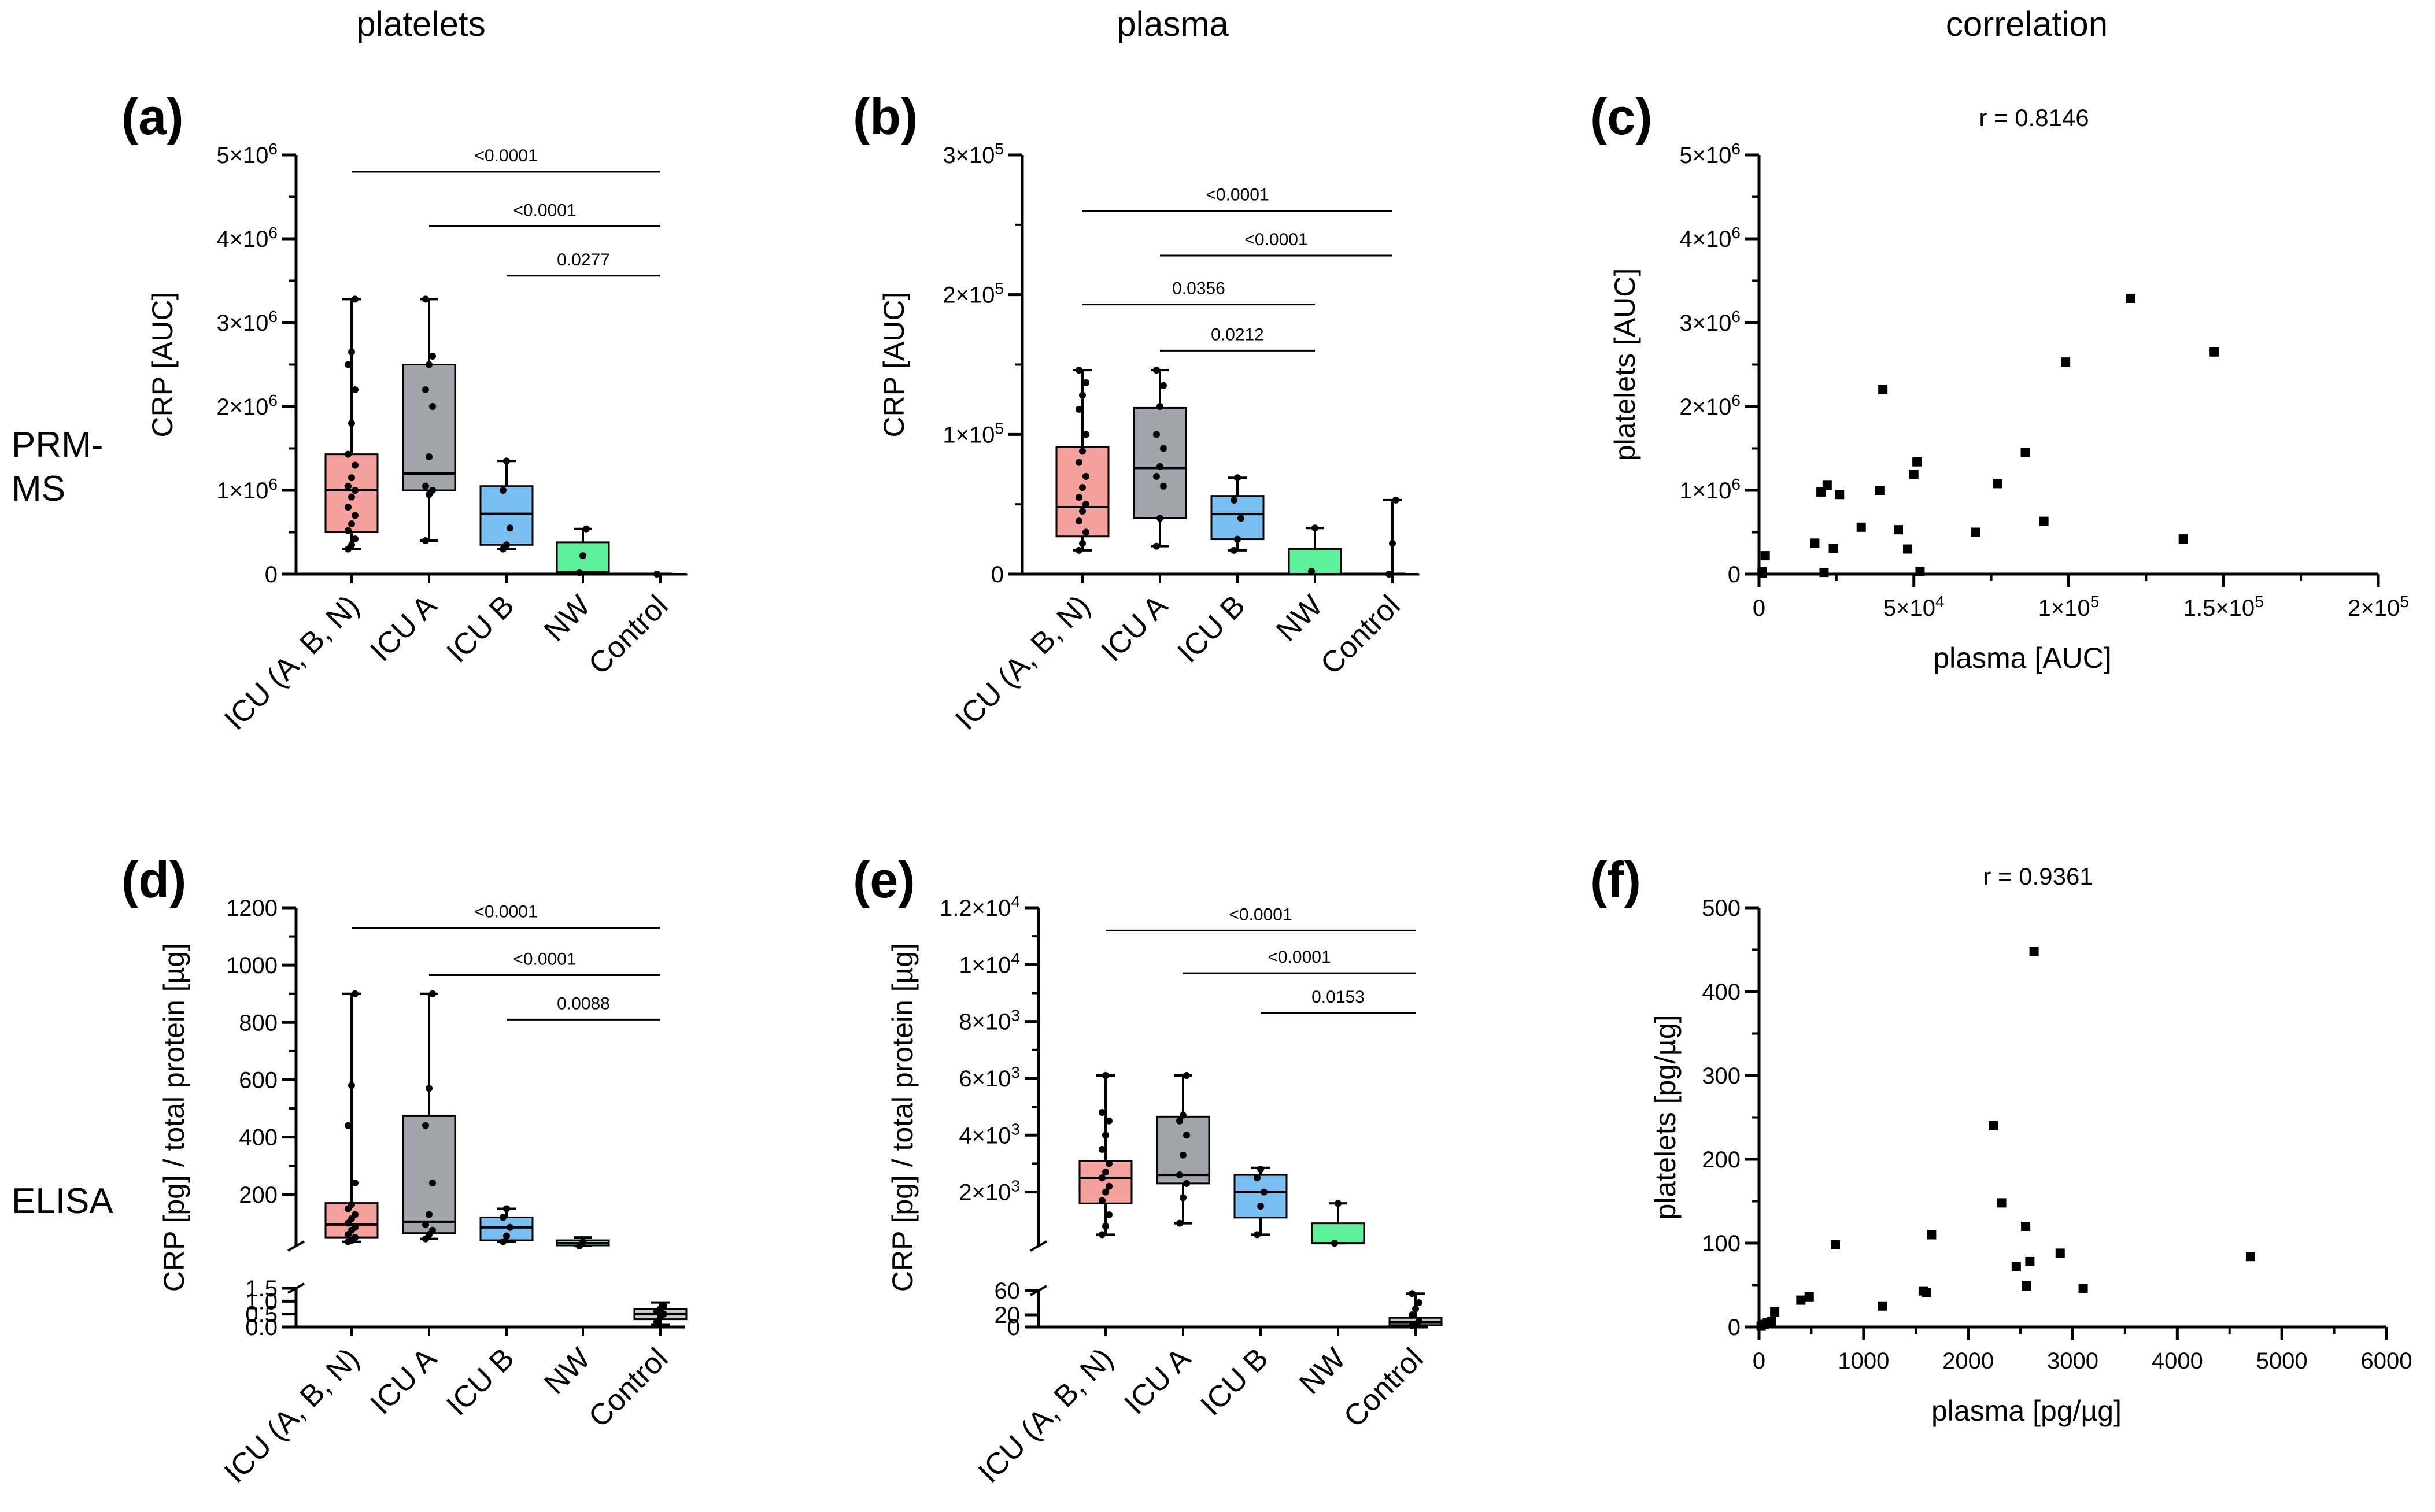  What do you see at coordinates (902, 1117) in the screenshot?
I see `y-axis-label: CRP [pg] / total protein [µg]` at bounding box center [902, 1117].